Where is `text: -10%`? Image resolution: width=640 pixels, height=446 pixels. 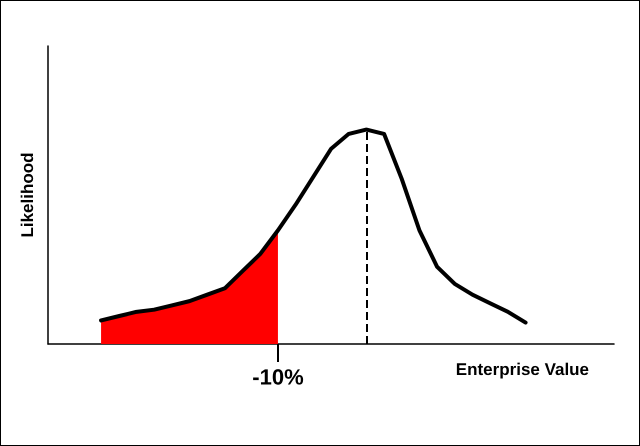 text: -10% is located at coordinates (278, 377).